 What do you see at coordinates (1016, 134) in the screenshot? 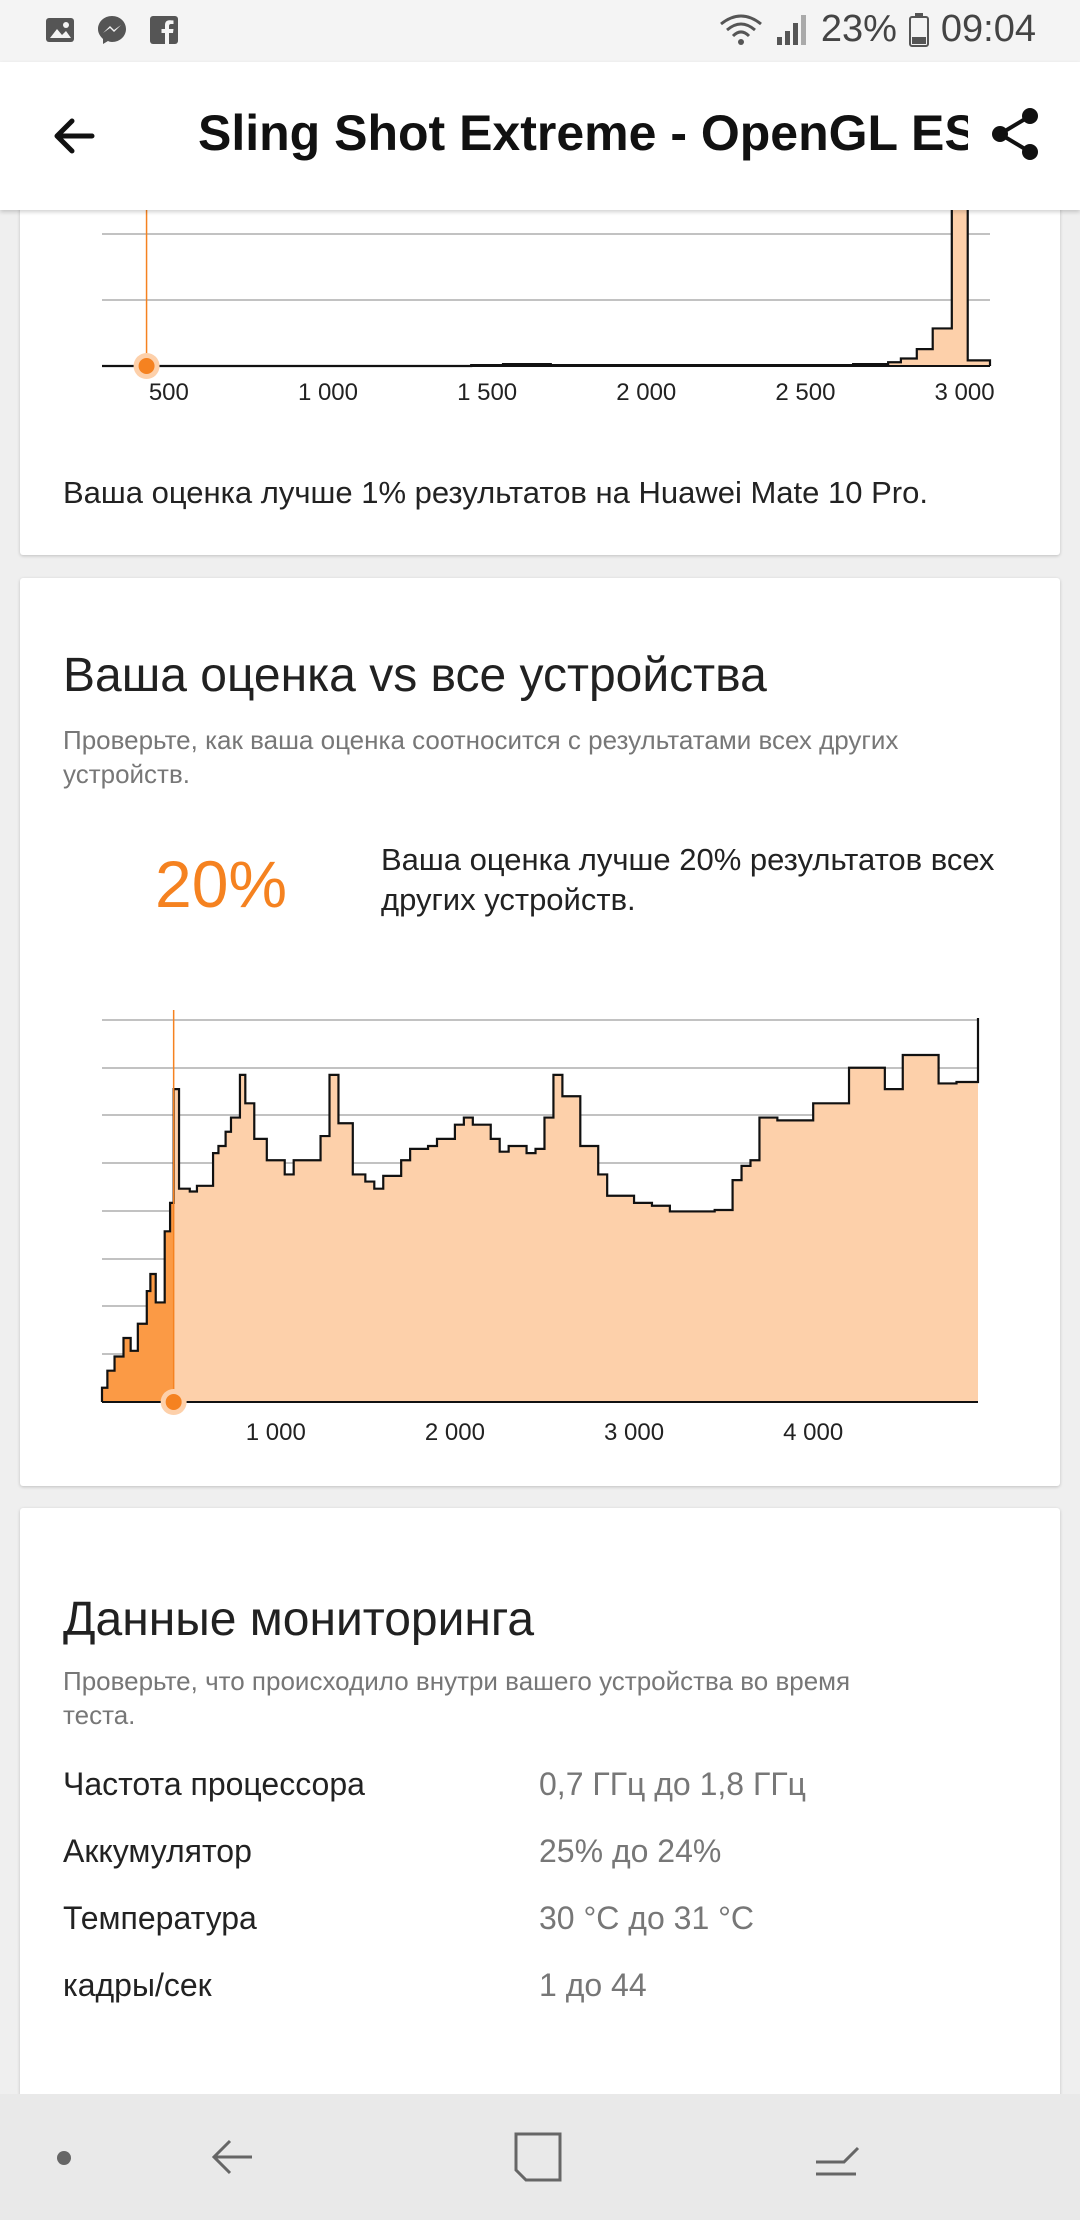
I see `share-icon` at bounding box center [1016, 134].